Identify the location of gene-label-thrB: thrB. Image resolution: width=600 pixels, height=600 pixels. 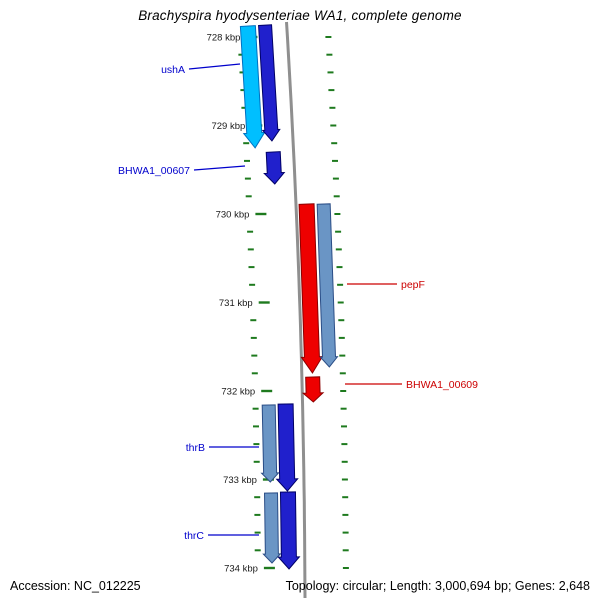
(195, 448).